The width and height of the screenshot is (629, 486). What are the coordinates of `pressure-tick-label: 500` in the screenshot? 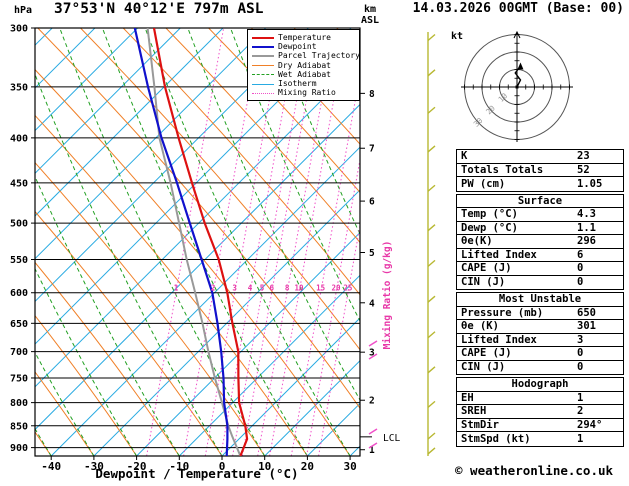 It's located at (19, 224).